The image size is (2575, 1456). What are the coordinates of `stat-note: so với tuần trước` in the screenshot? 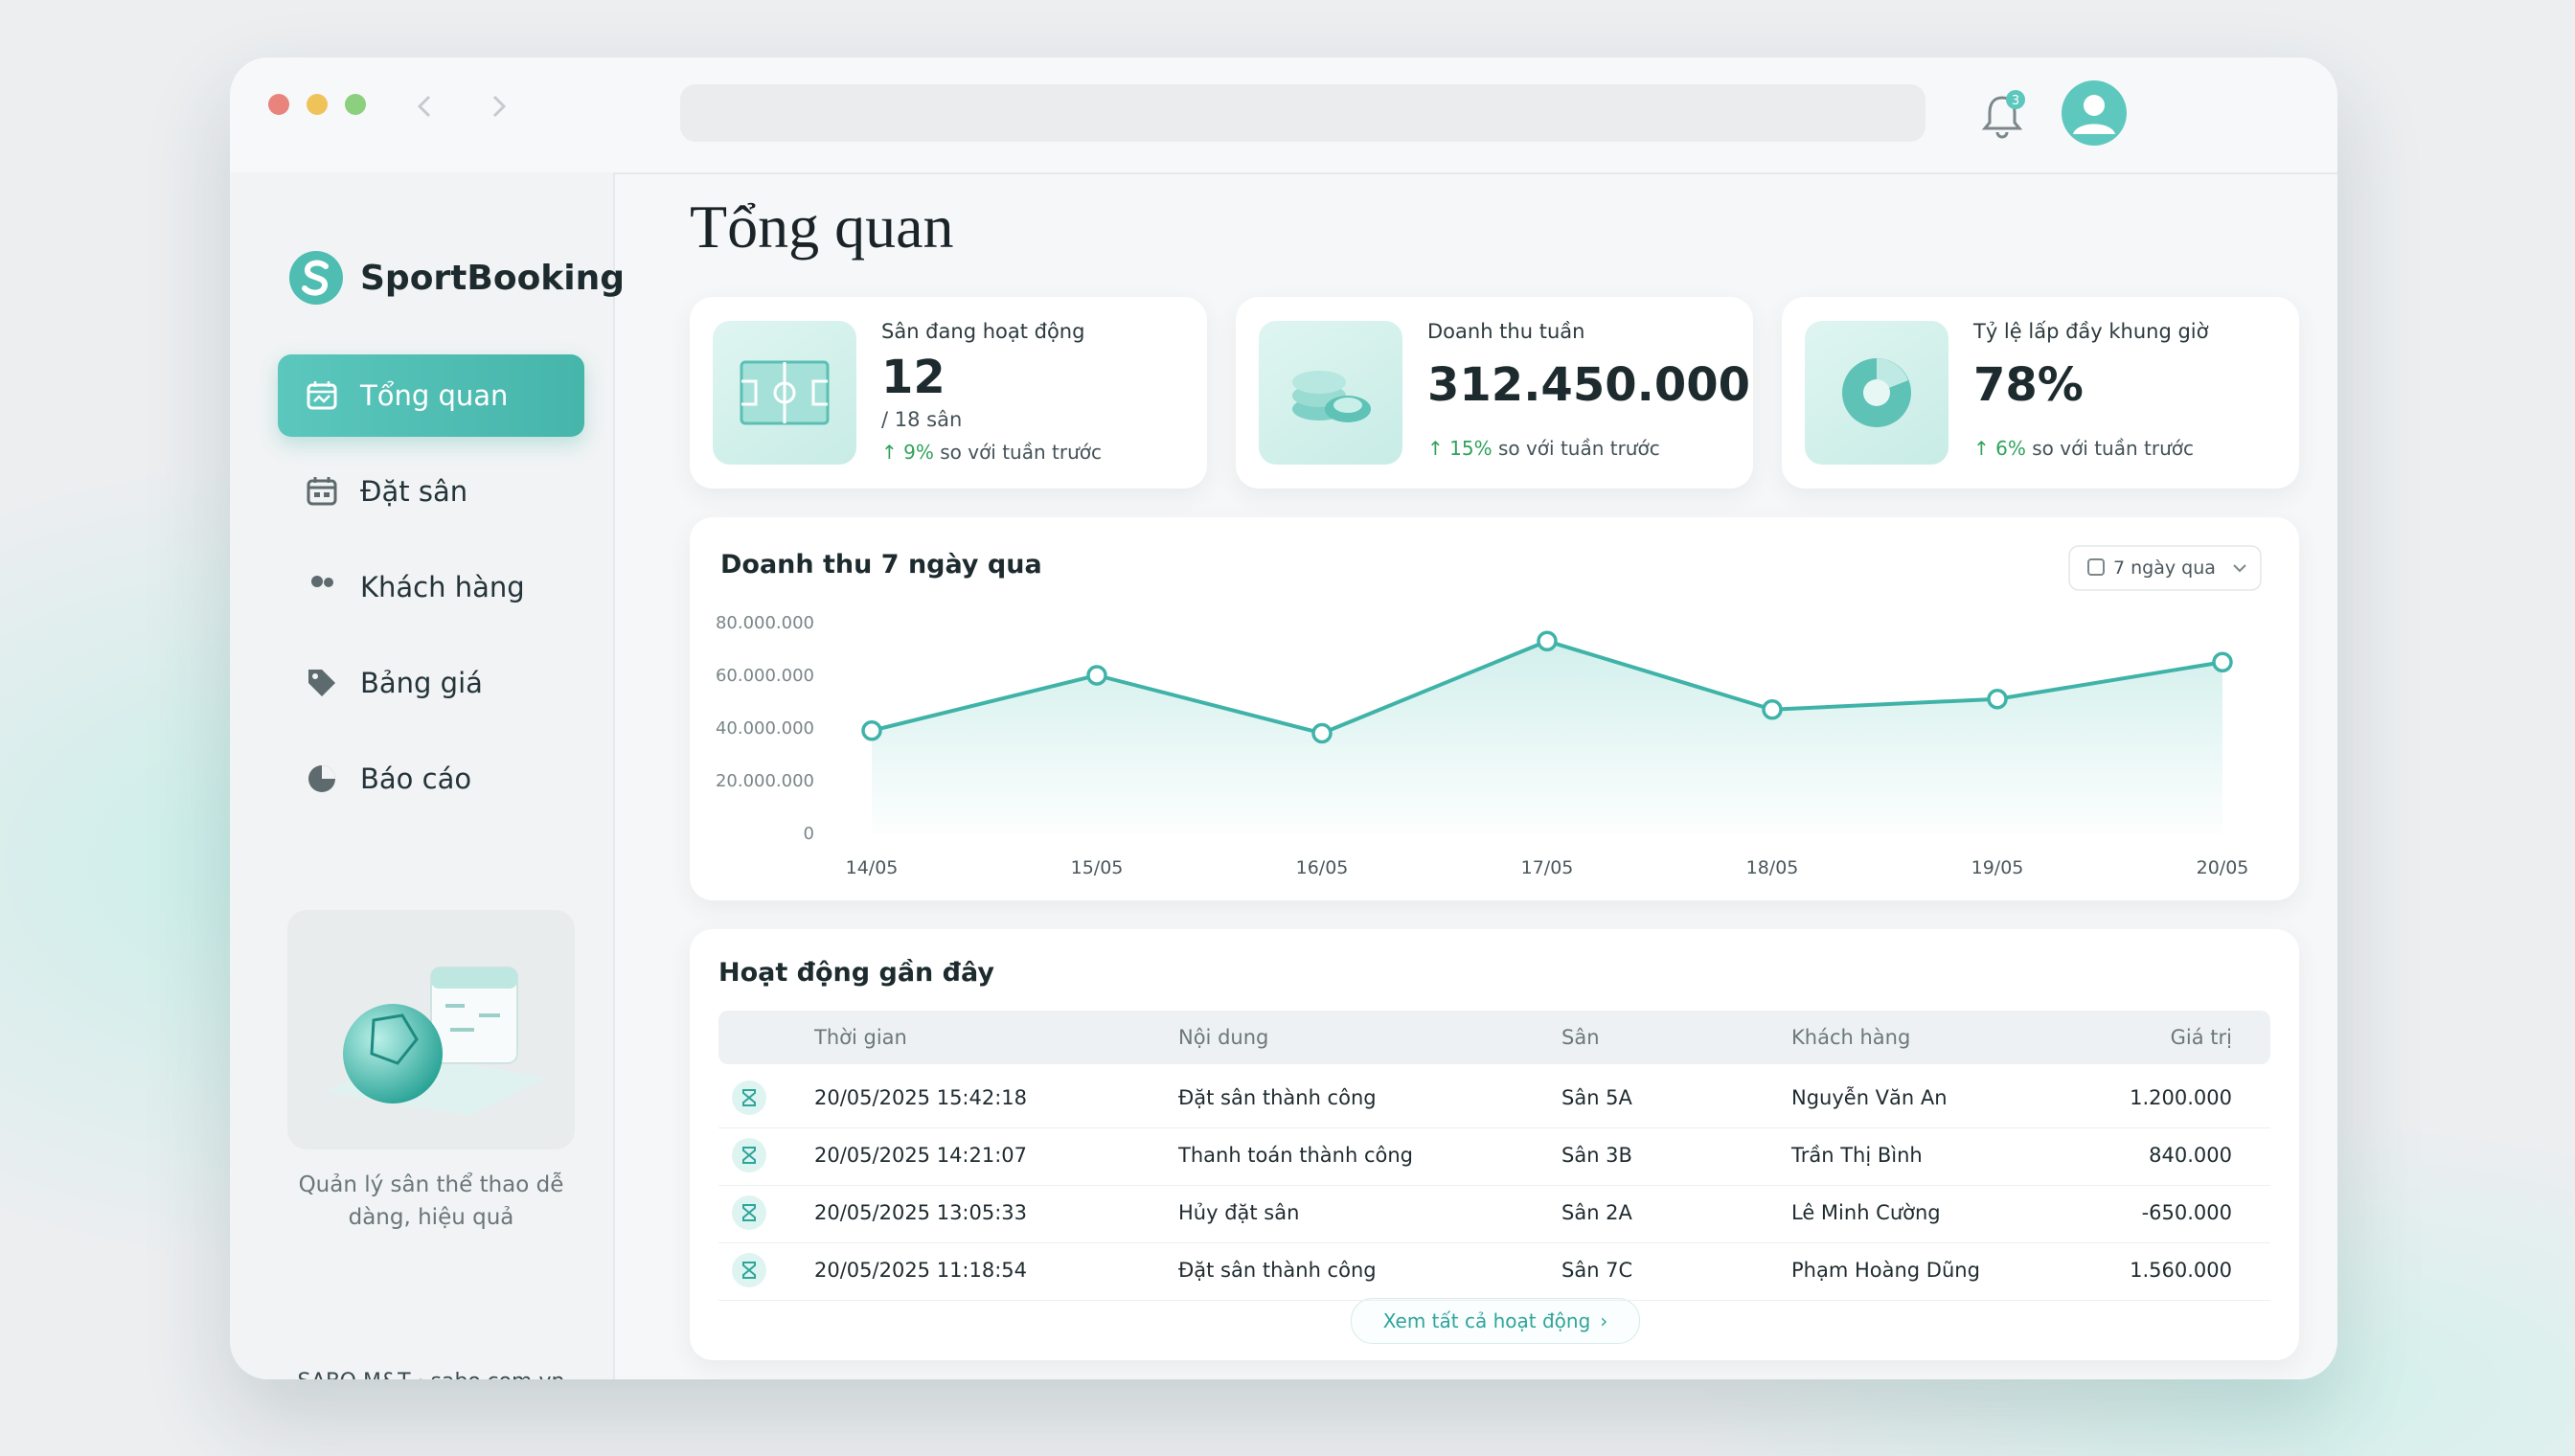 It's located at (1021, 452).